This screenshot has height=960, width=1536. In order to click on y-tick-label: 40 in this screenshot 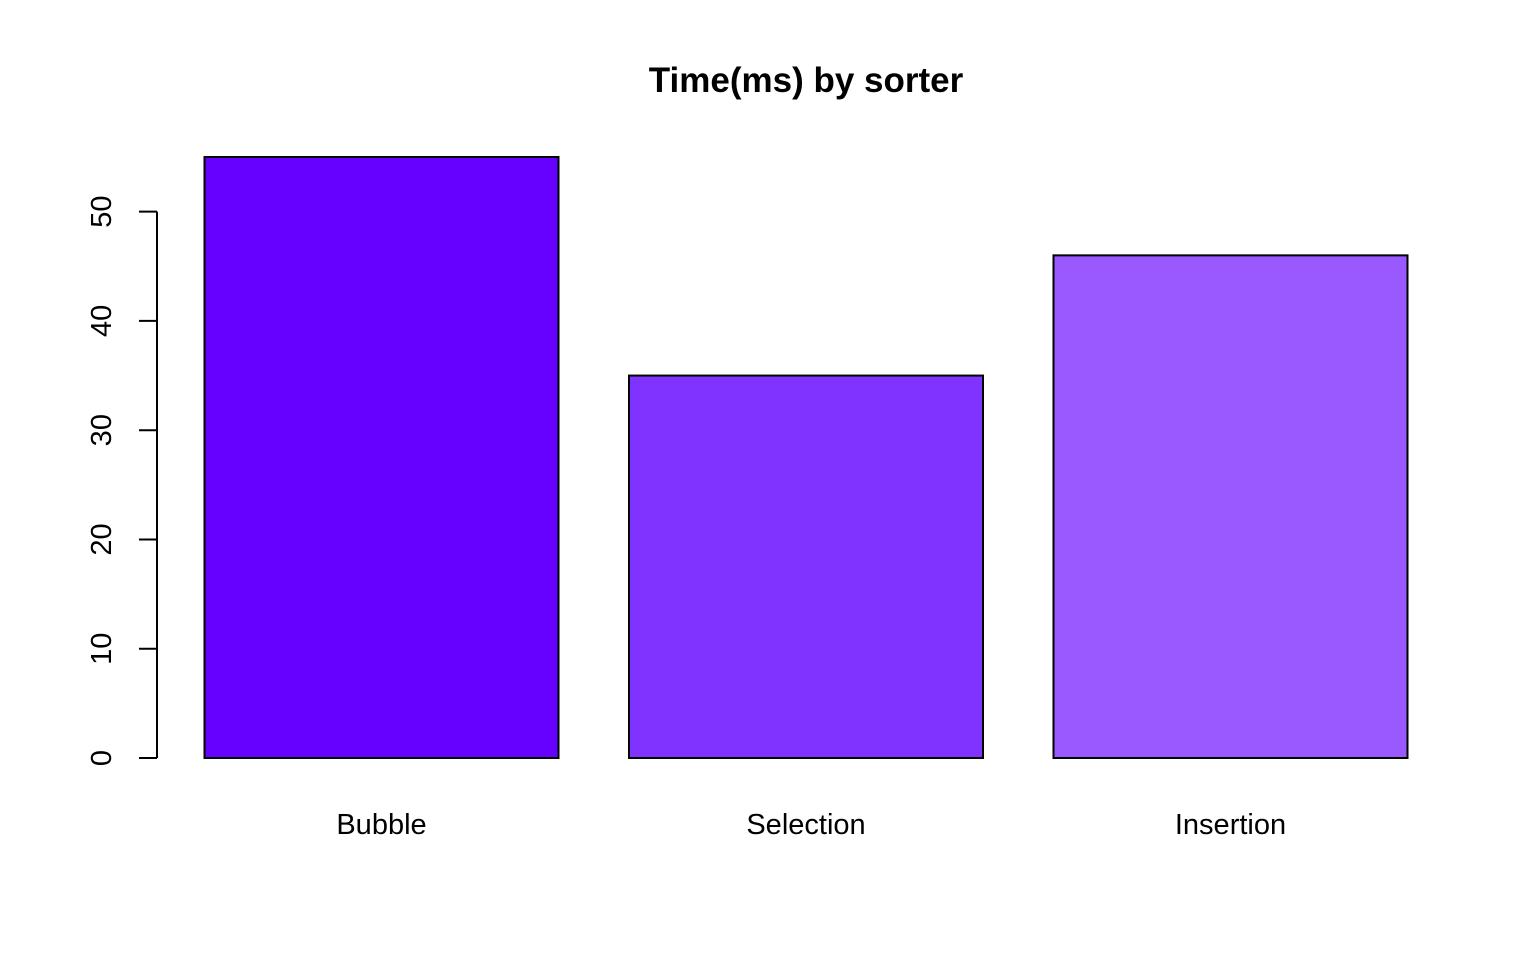, I will do `click(102, 321)`.